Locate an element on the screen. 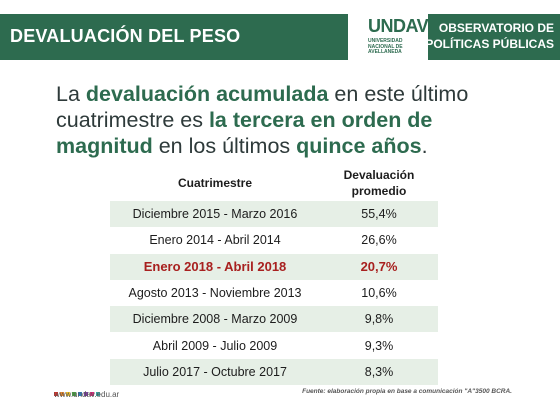  period-cell: Enero 2014 - Abril 2014 is located at coordinates (215, 240).